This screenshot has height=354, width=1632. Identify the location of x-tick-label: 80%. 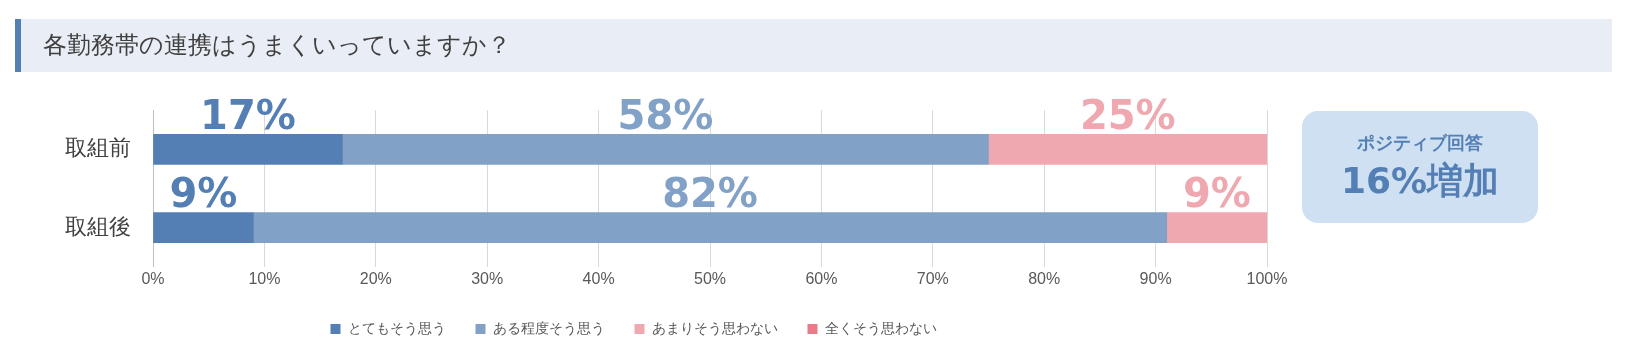
(1044, 278).